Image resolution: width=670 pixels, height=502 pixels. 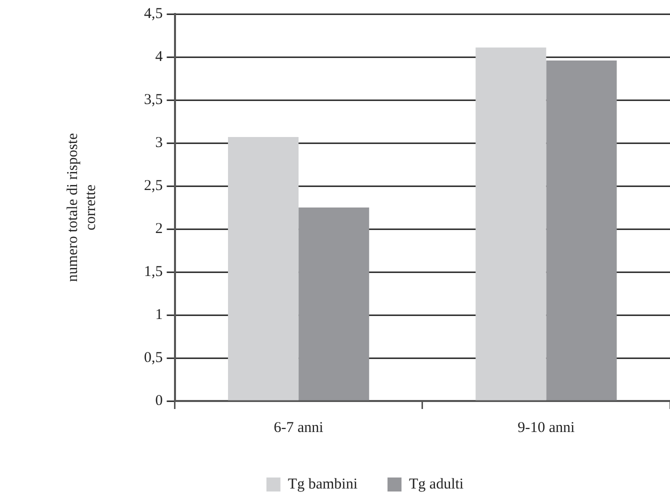 I want to click on y-tick-label: 1, so click(x=159, y=314).